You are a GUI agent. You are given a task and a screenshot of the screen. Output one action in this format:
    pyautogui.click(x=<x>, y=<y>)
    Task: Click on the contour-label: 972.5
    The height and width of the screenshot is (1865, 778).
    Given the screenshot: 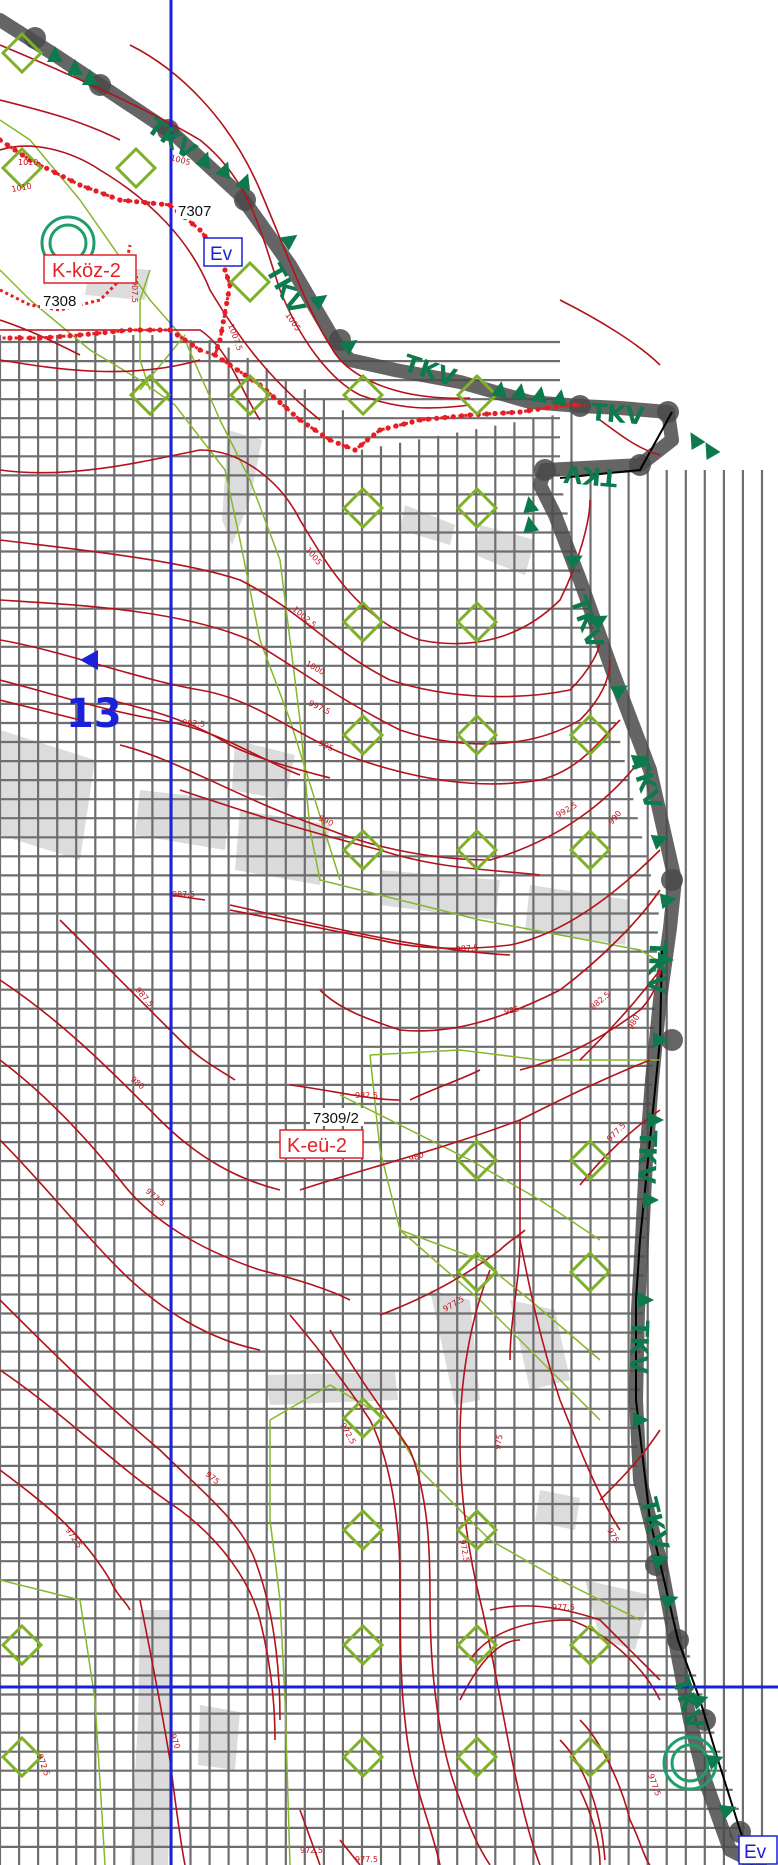 What is the action you would take?
    pyautogui.click(x=73, y=1538)
    